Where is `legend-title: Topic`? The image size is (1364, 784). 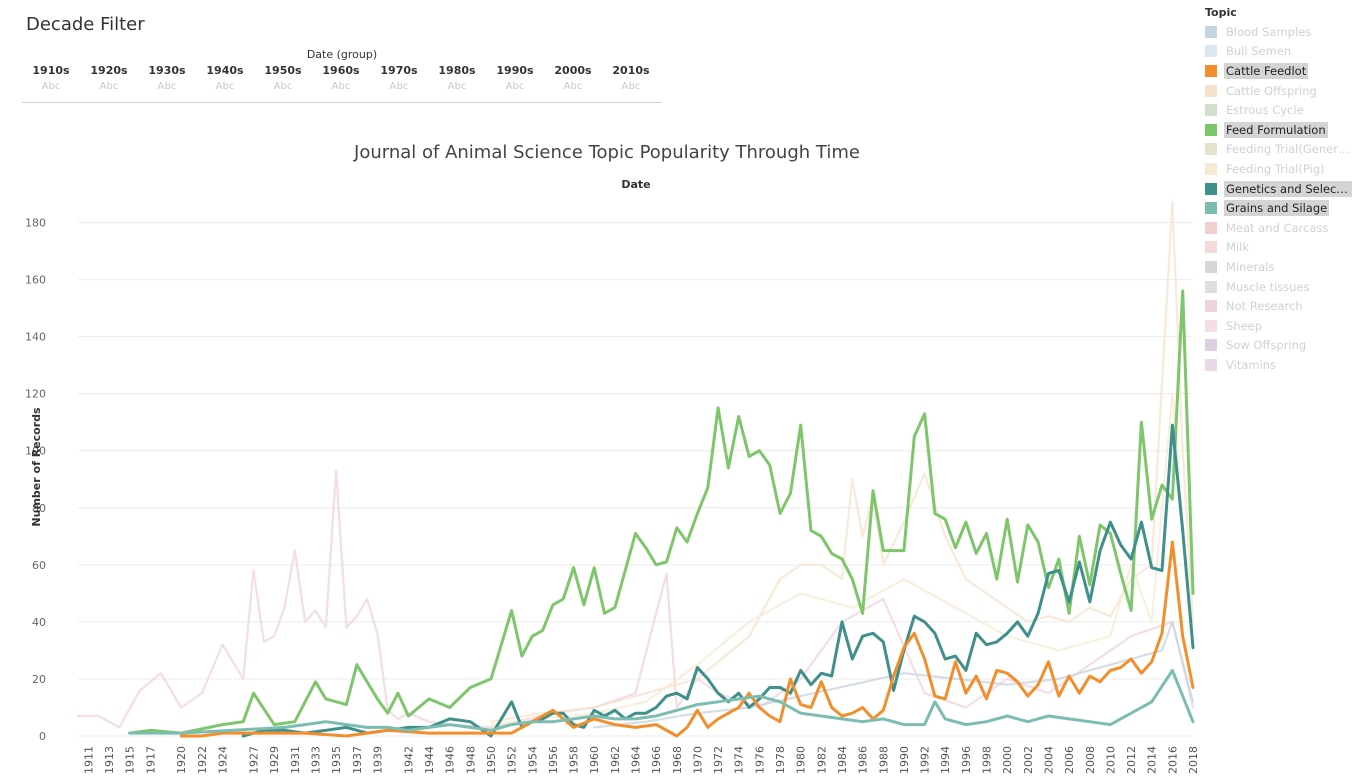
legend-title: Topic is located at coordinates (1221, 12).